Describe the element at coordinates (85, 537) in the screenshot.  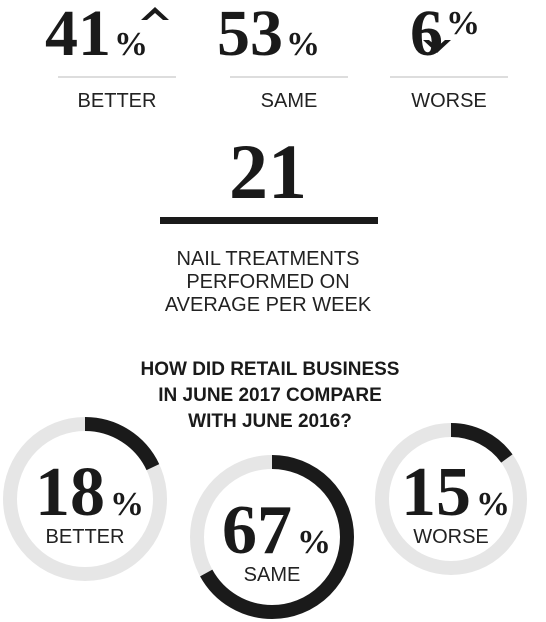
I see `ring-label: BETTER` at that location.